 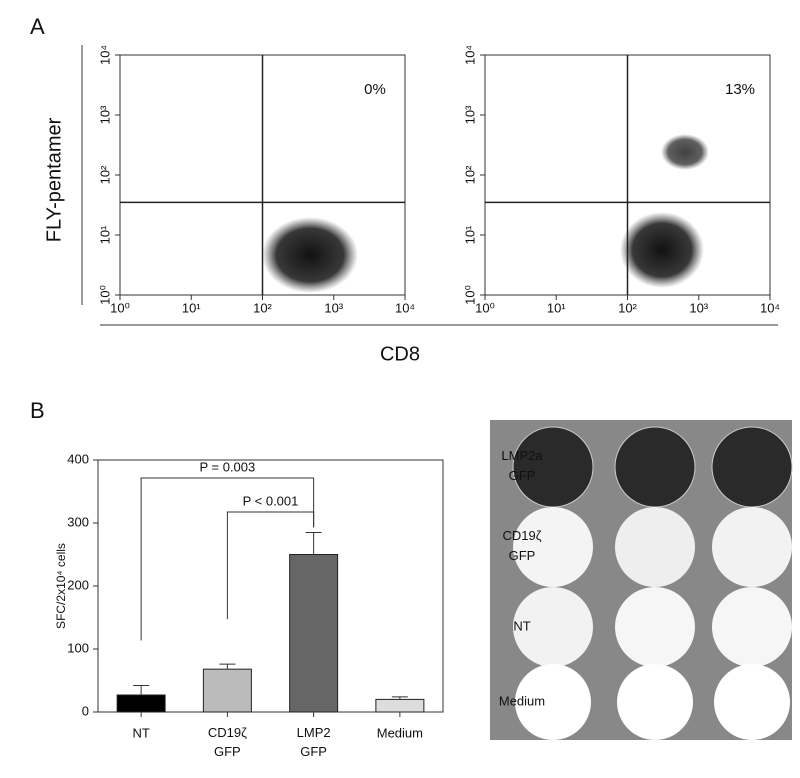 What do you see at coordinates (78, 521) in the screenshot?
I see `y-tick-label: 300` at bounding box center [78, 521].